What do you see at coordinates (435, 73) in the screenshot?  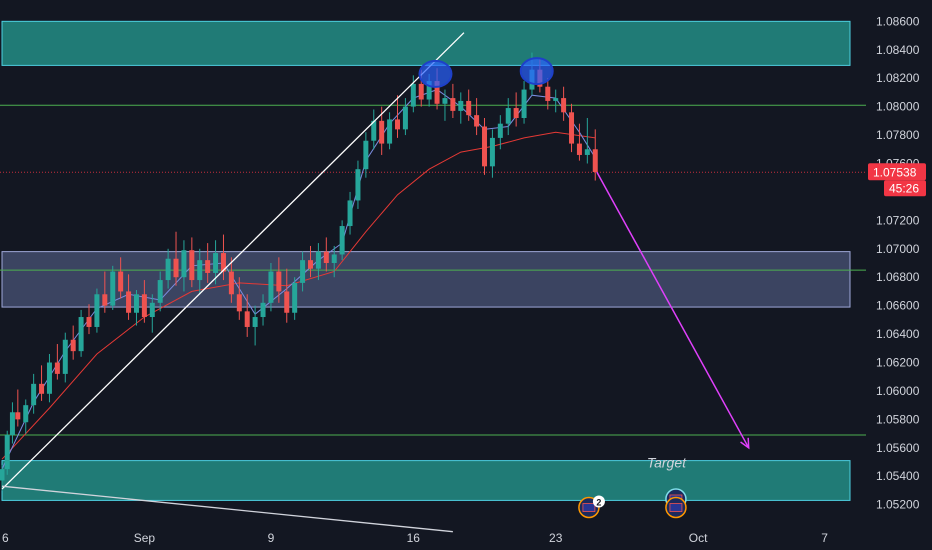 I see `first-top-marker` at bounding box center [435, 73].